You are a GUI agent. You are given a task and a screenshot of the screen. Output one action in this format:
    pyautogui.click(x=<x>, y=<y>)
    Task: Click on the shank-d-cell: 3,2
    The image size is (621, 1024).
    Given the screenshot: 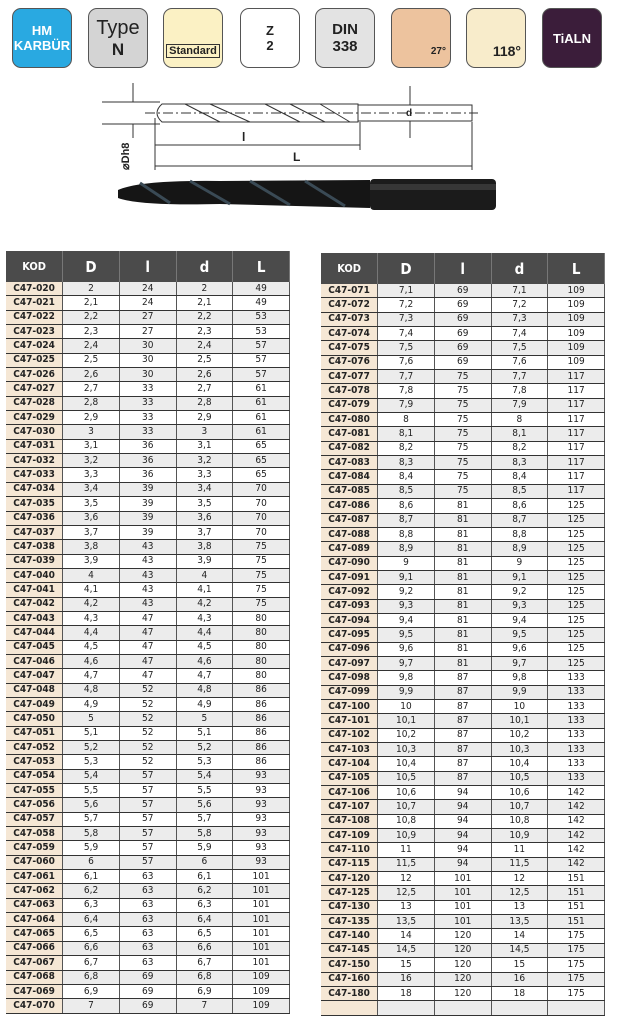 What is the action you would take?
    pyautogui.click(x=205, y=461)
    